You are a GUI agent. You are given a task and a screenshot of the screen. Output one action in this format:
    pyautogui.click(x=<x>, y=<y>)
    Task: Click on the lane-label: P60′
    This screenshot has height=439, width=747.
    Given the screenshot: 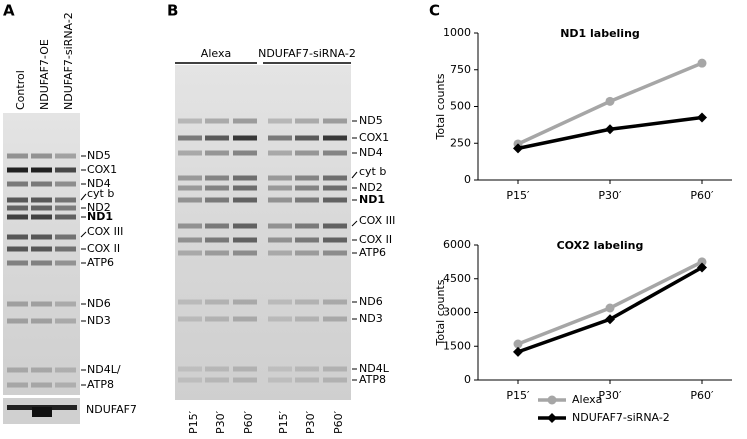 What is the action you would take?
    pyautogui.click(x=248, y=422)
    